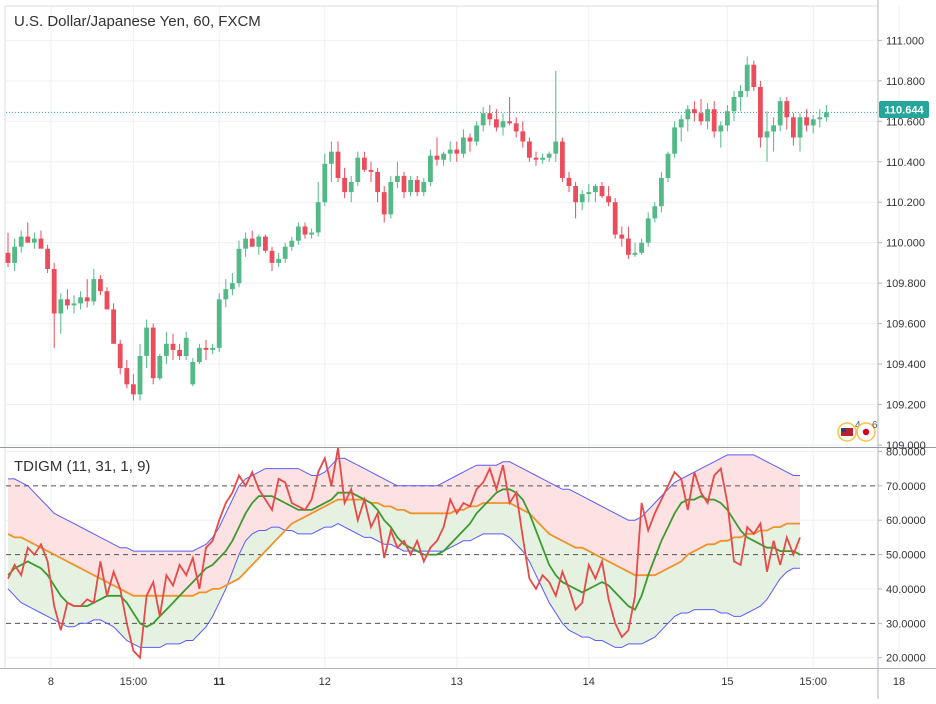  I want to click on indicator-title: TDIGM (11, 31, 1, 9), so click(82, 466).